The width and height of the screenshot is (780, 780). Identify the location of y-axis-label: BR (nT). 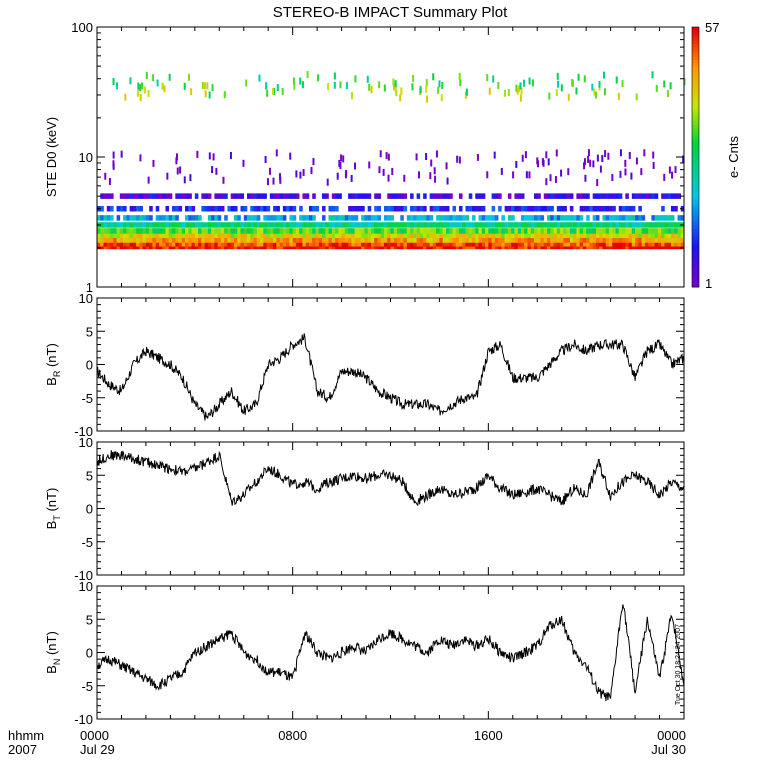
(53, 364).